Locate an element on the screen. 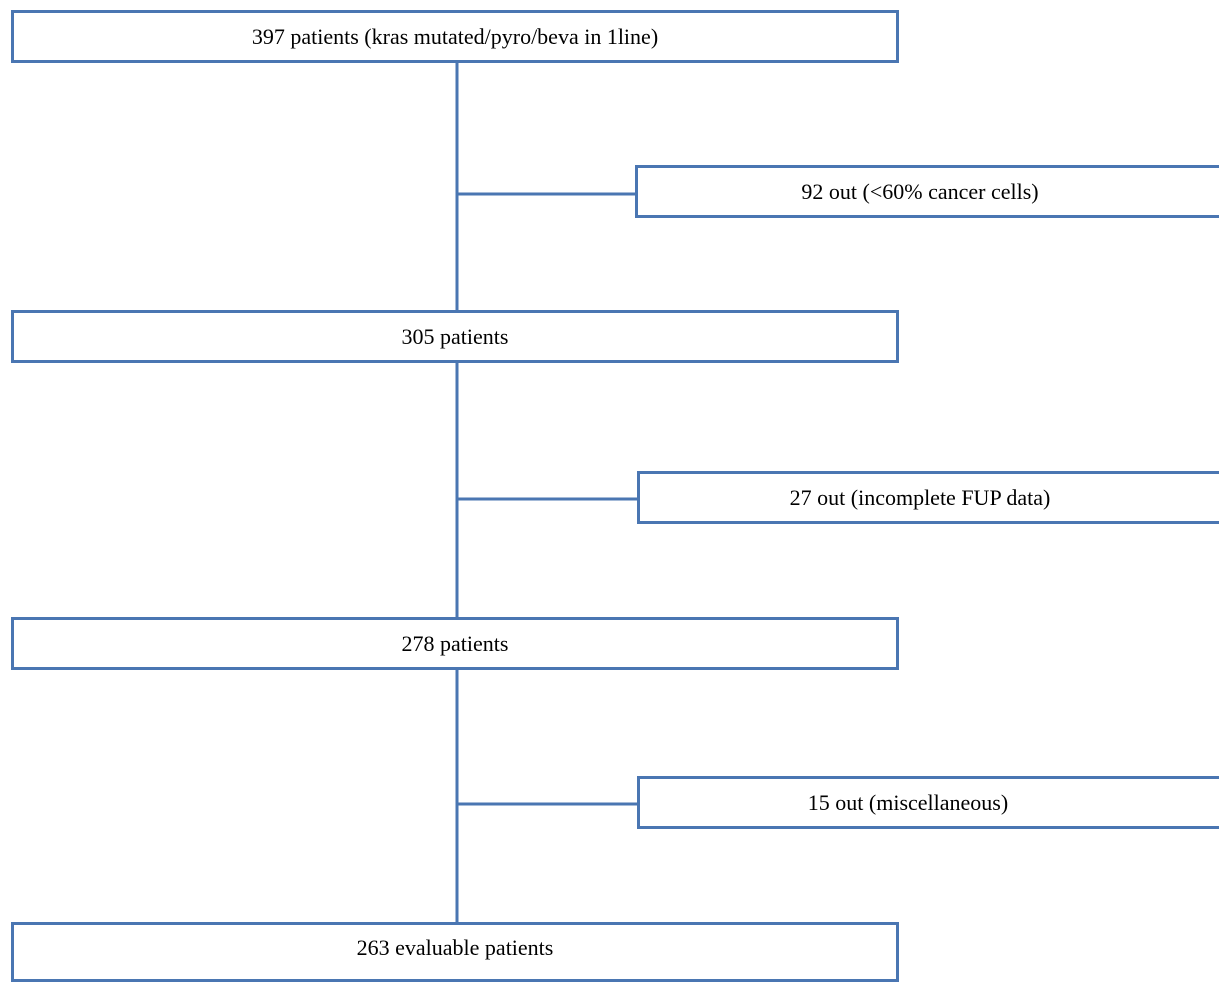  step-label-final: 263 evaluable patients is located at coordinates (455, 947).